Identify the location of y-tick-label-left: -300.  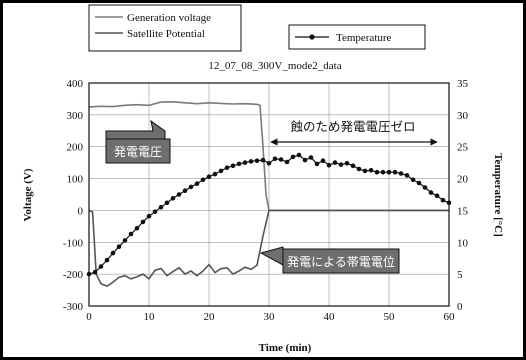
(73, 307).